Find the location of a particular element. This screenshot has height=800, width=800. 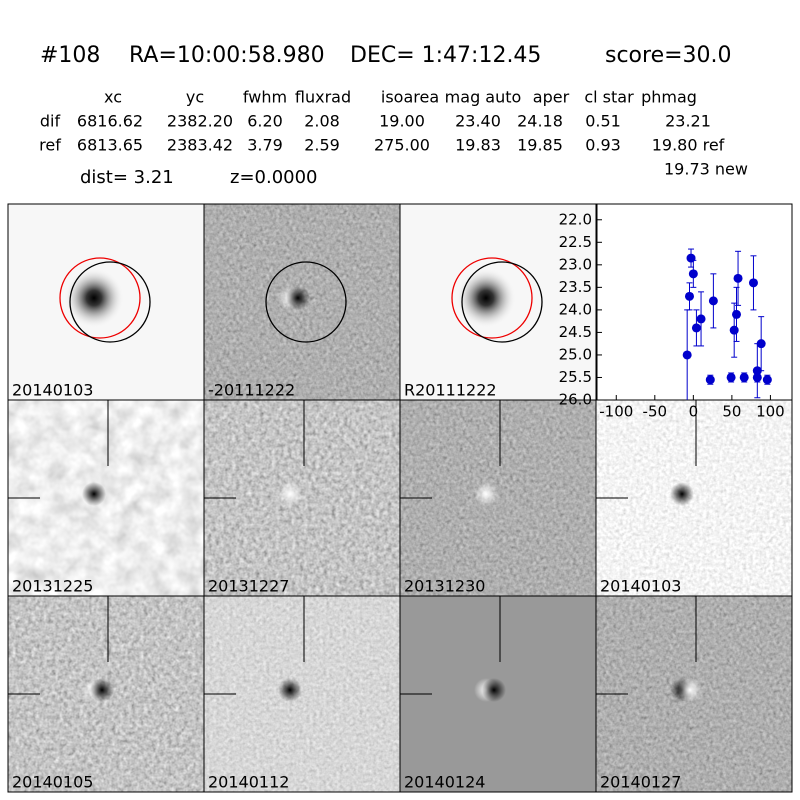

image-panel: 20140124 is located at coordinates (498, 694).